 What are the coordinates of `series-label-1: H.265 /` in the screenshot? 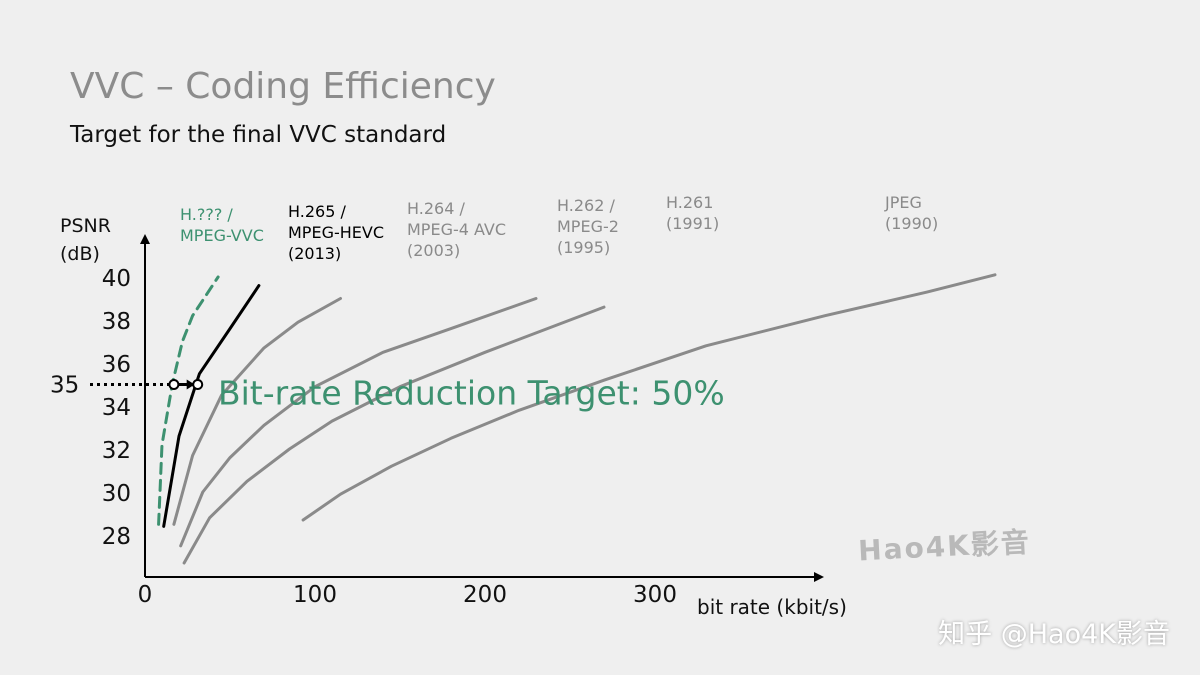 It's located at (317, 211).